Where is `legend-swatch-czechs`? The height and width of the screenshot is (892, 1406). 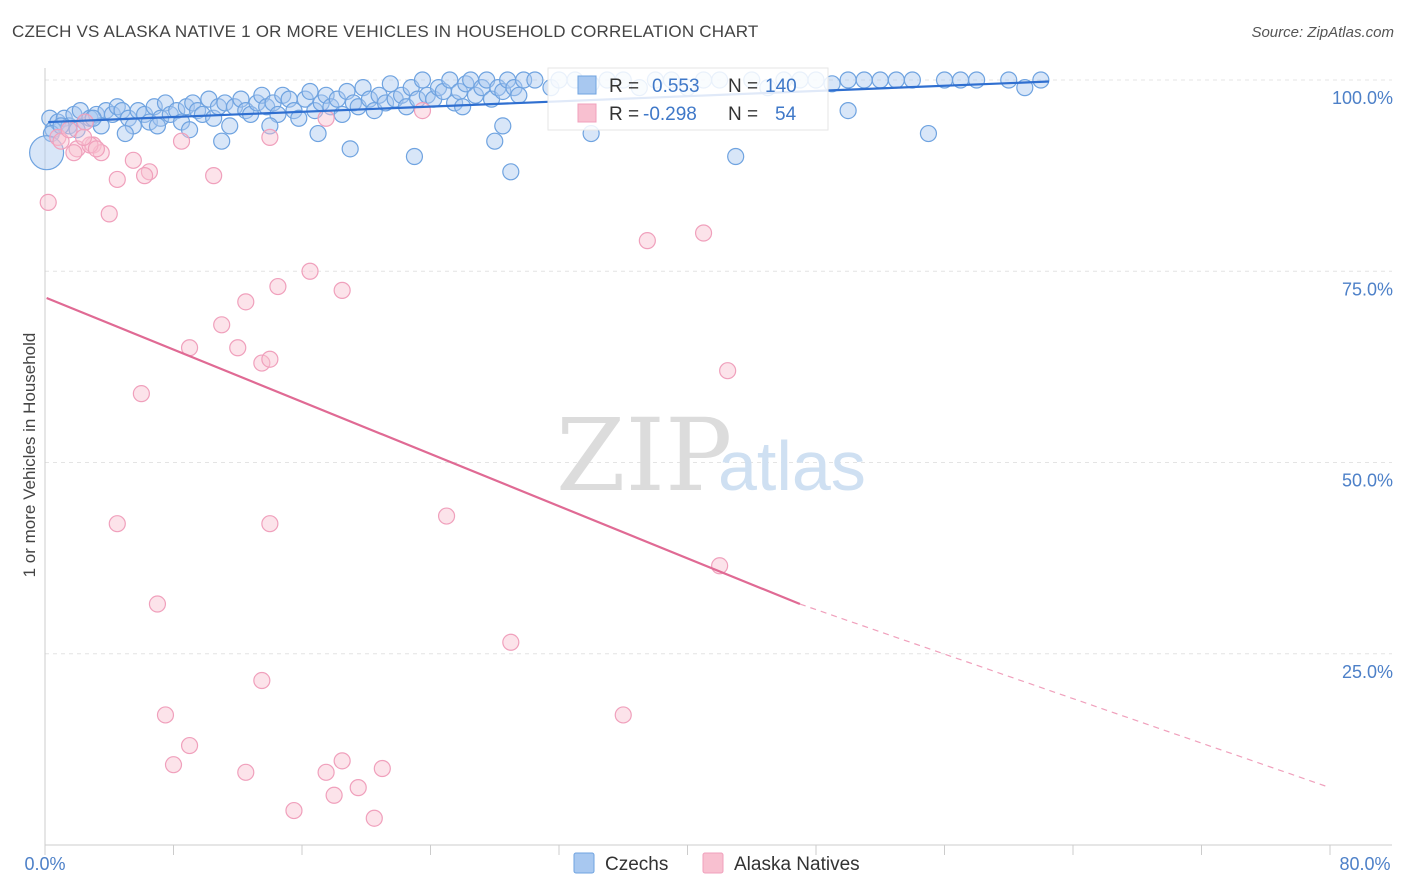
legend-swatch-czechs is located at coordinates (584, 863).